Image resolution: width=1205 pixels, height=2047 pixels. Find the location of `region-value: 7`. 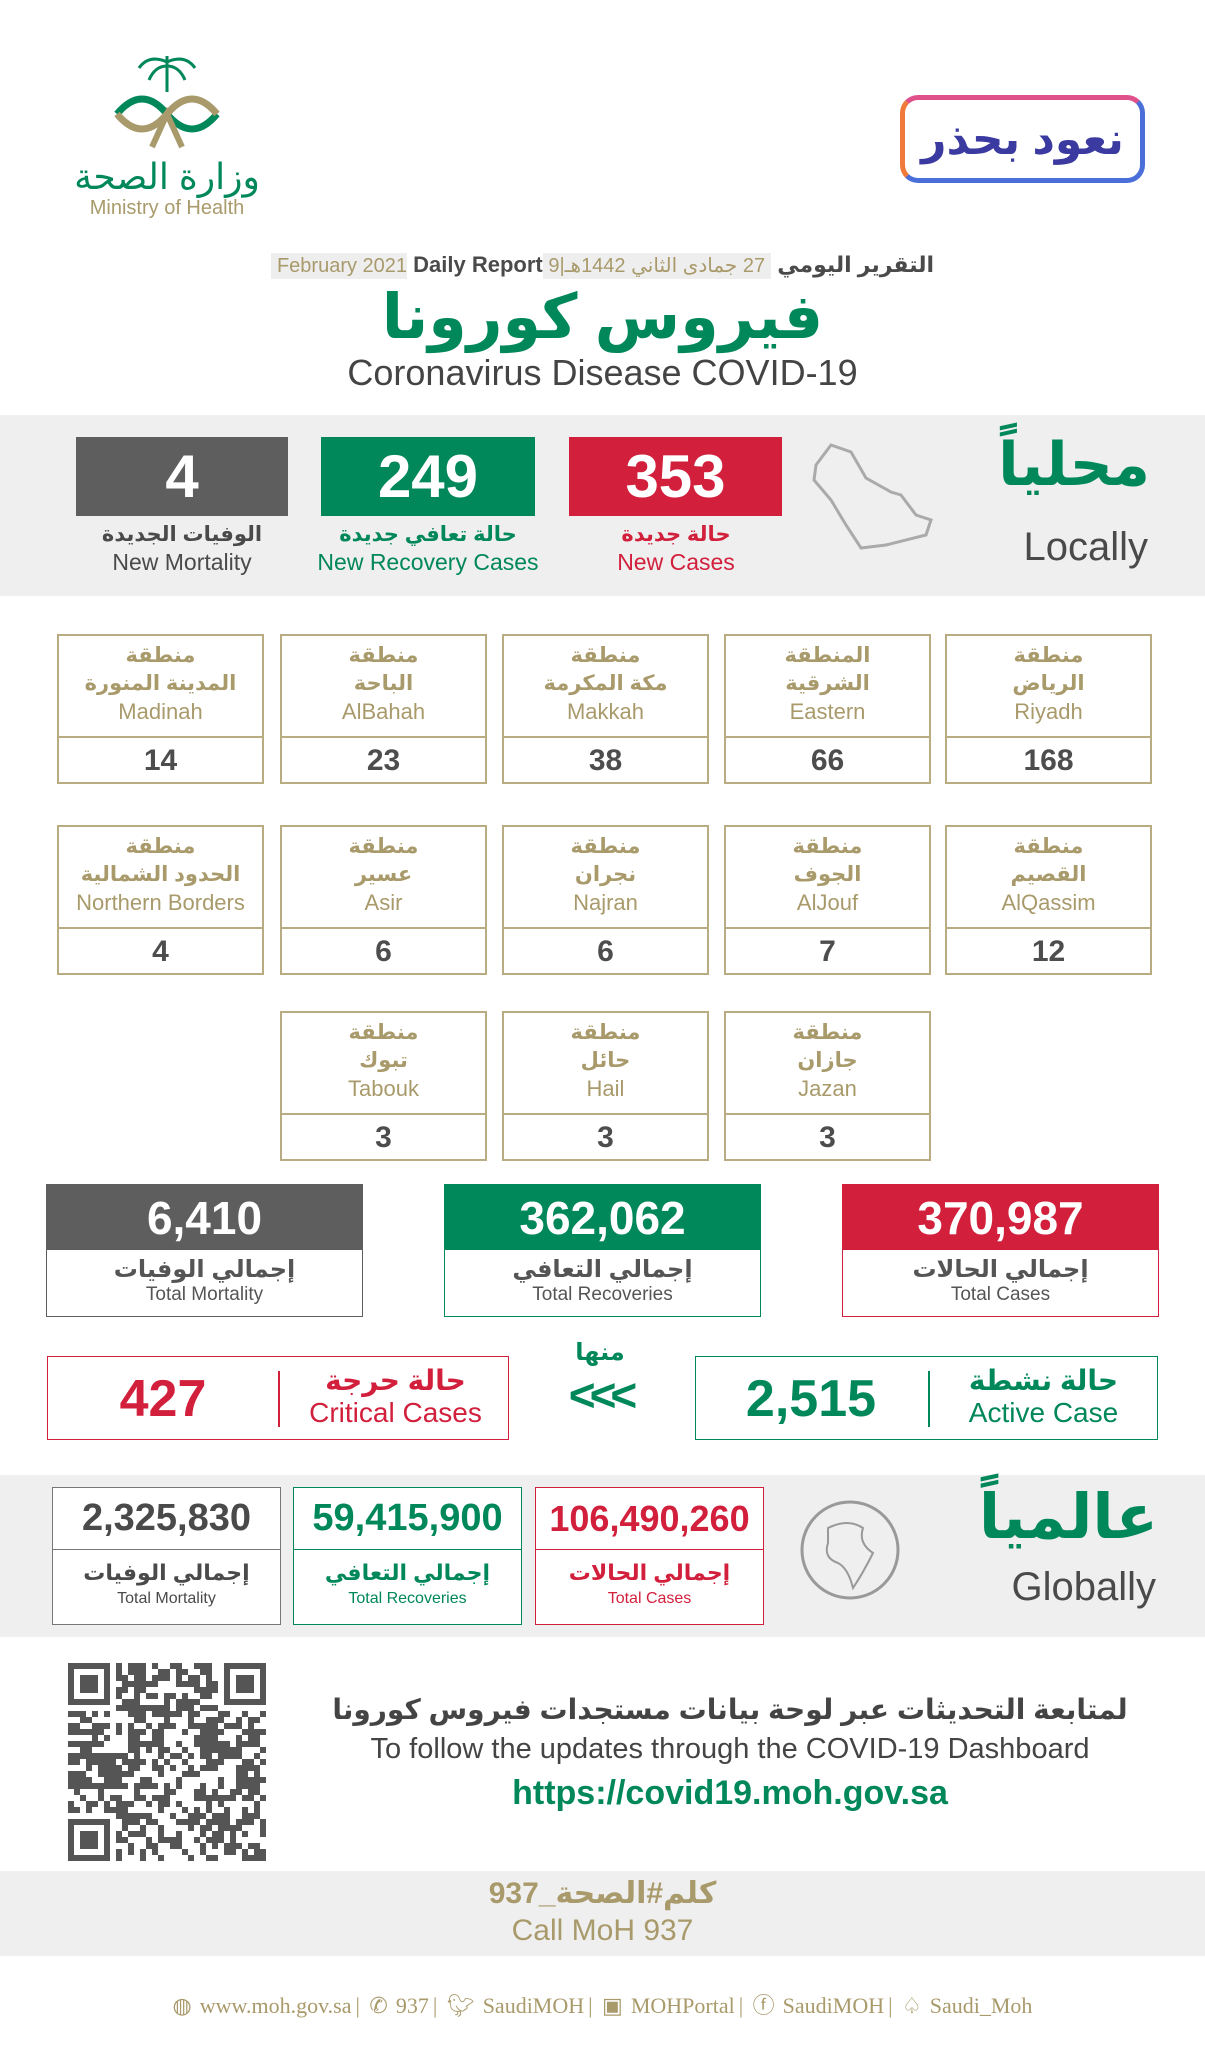

region-value: 7 is located at coordinates (827, 951).